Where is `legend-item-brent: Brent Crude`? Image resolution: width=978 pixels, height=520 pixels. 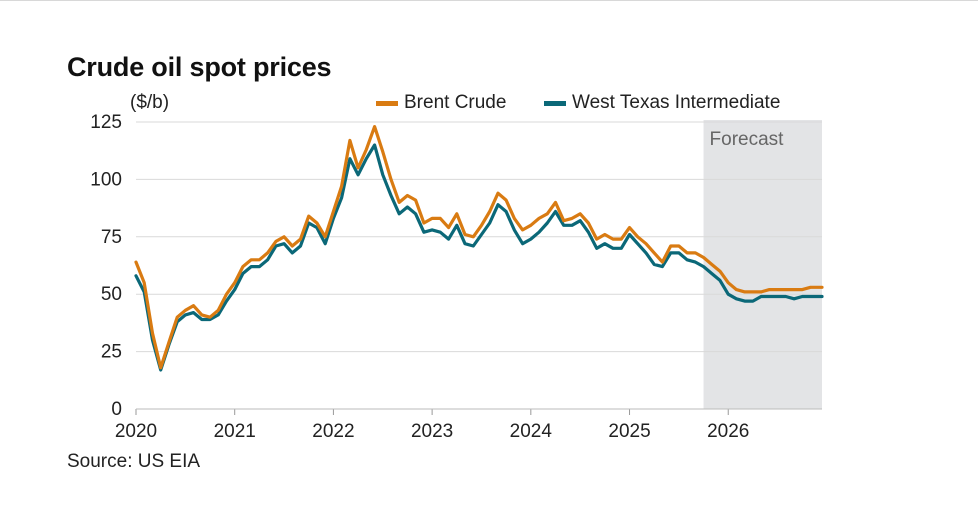
legend-item-brent: Brent Crude is located at coordinates (441, 103).